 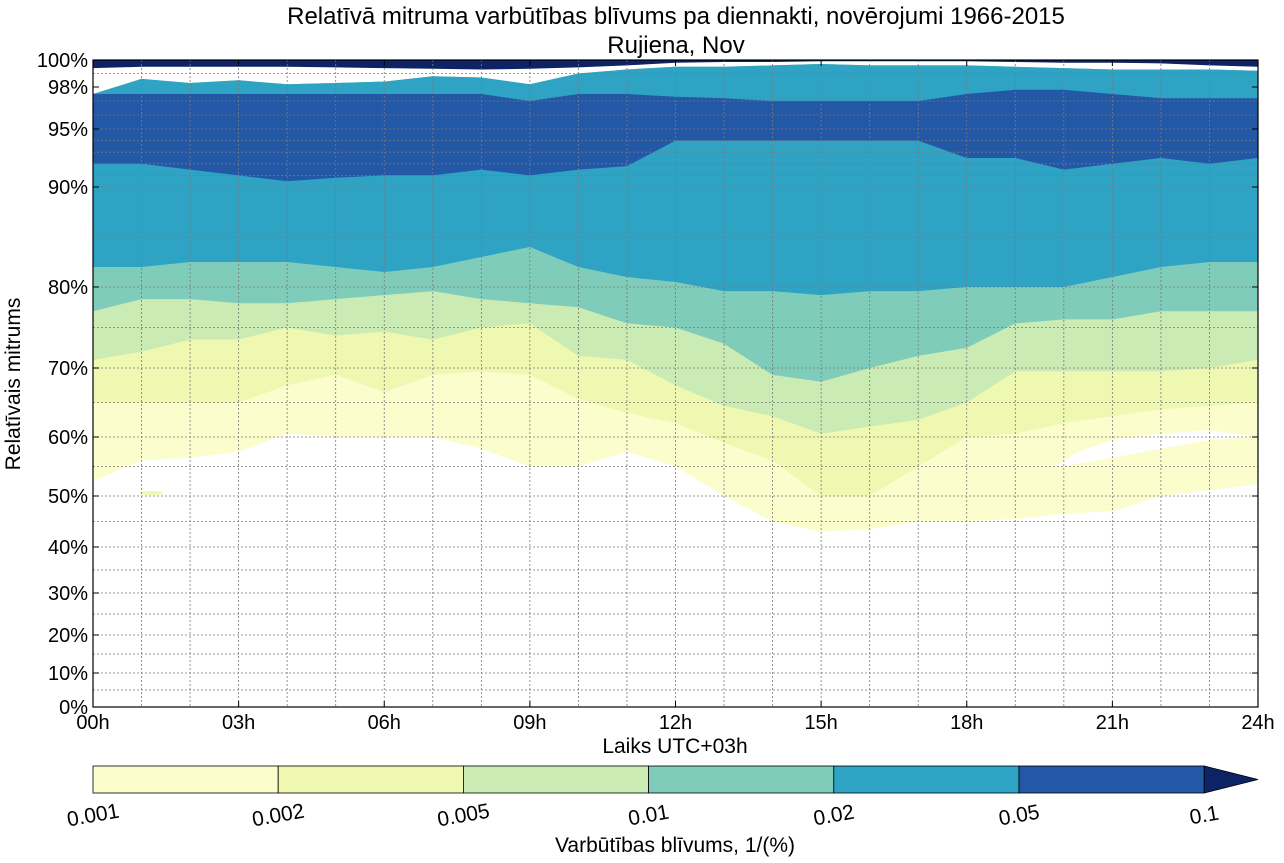 What do you see at coordinates (1019, 816) in the screenshot?
I see `colorbar-tick-label: 0.05` at bounding box center [1019, 816].